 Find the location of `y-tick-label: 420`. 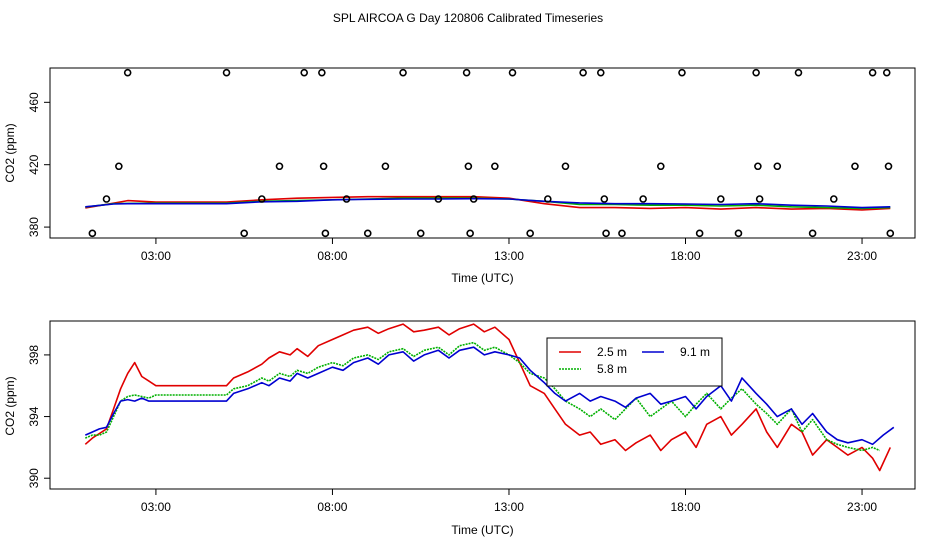

y-tick-label: 420 is located at coordinates (34, 164).